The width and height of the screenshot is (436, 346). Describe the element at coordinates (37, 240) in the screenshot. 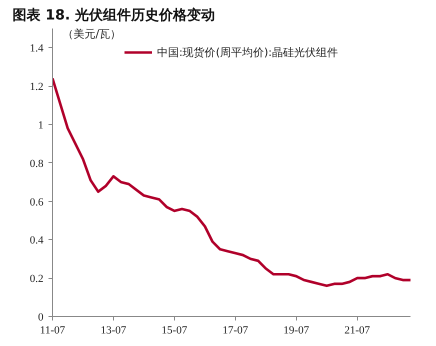

I see `y-tick-label: 0.4` at that location.